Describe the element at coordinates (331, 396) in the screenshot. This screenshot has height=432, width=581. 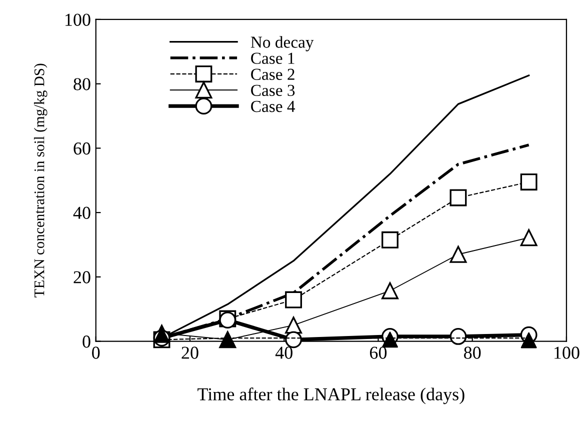
I see `x-axis-title: Time after the LNAPL release (days)` at that location.